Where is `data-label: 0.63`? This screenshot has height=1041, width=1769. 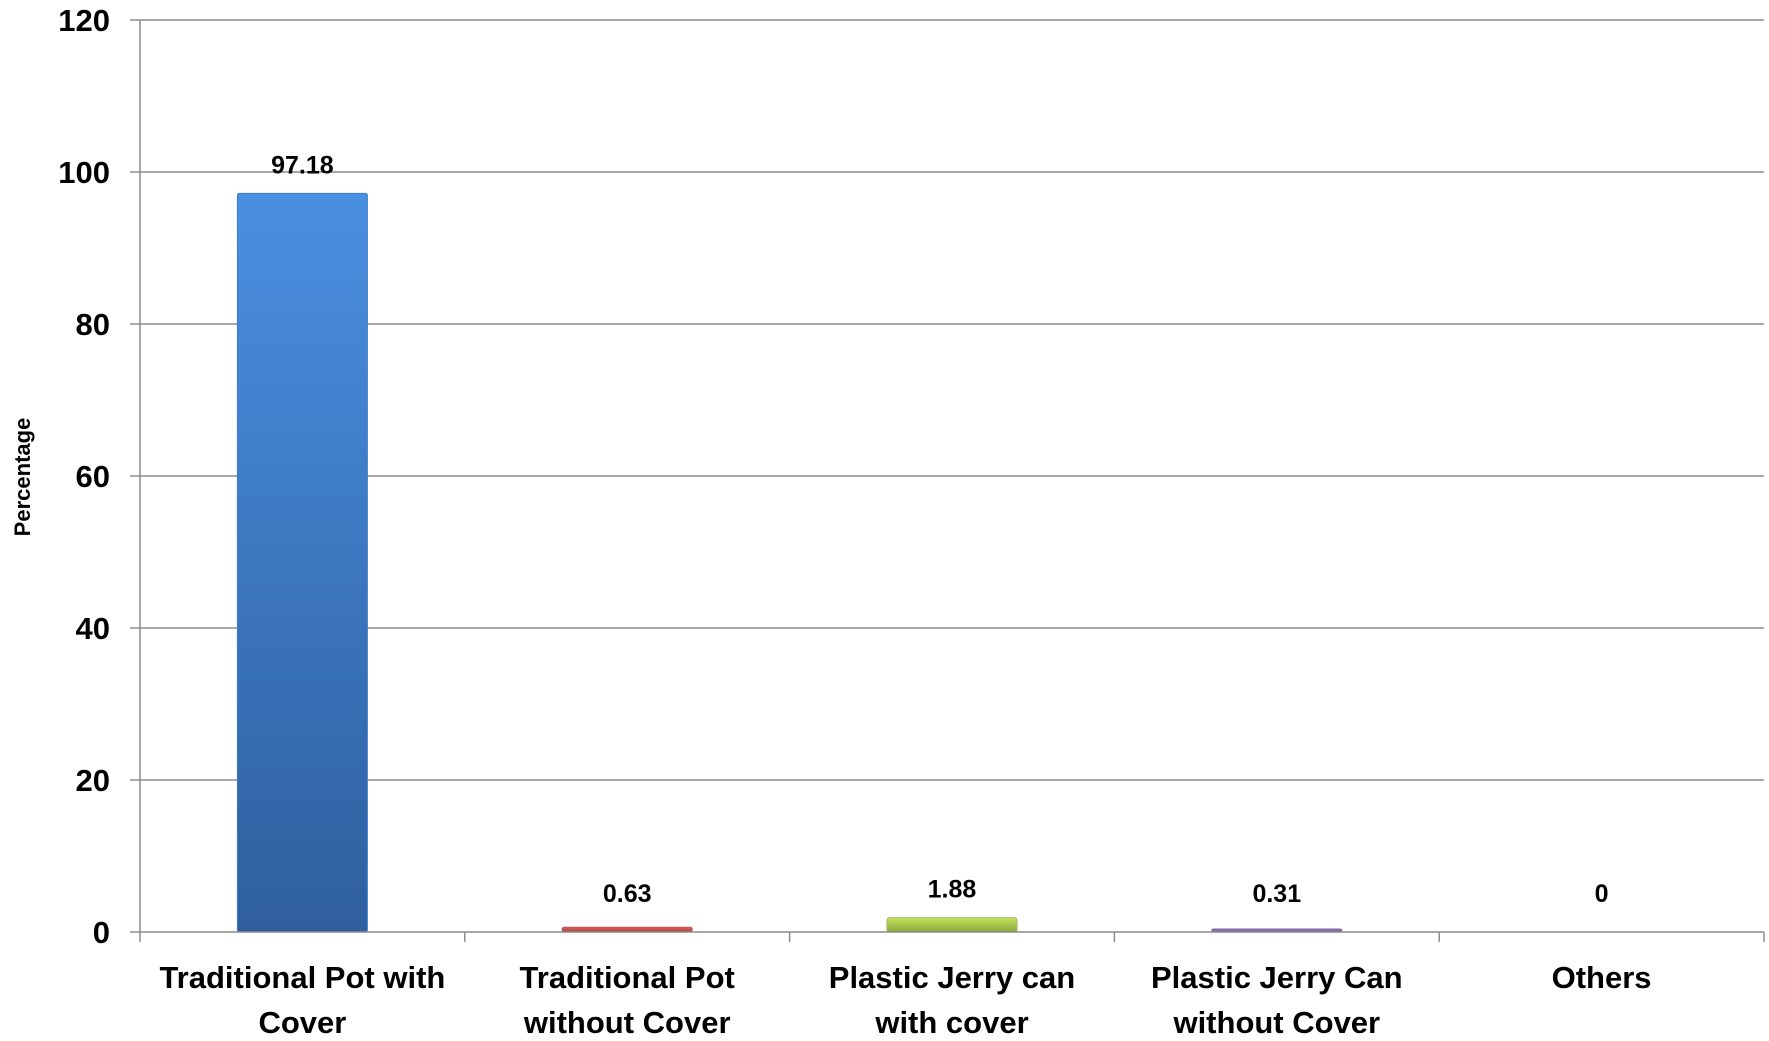
data-label: 0.63 is located at coordinates (627, 894).